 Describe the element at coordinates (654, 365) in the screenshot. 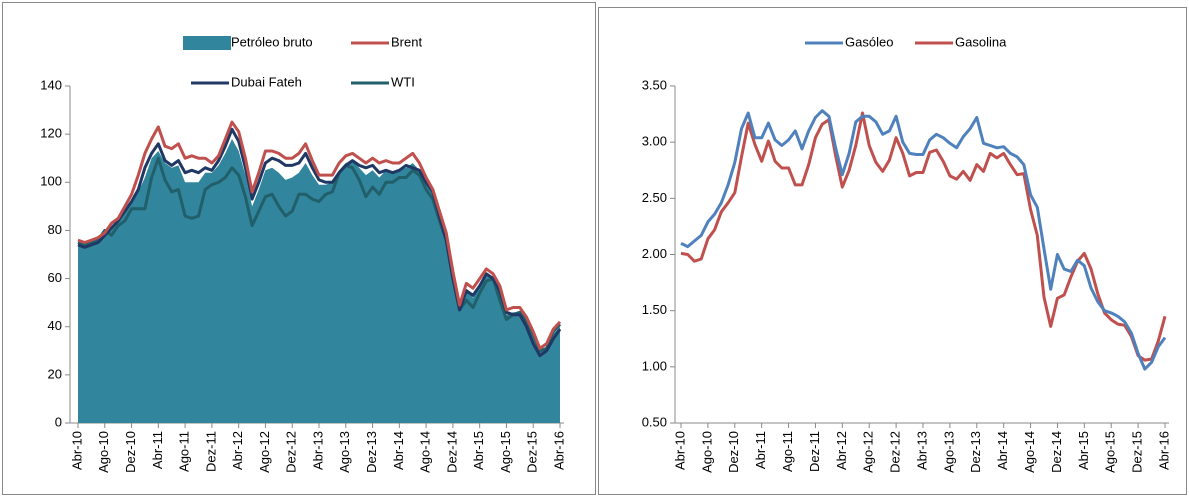

I see `y-tick-label: 1.00` at that location.